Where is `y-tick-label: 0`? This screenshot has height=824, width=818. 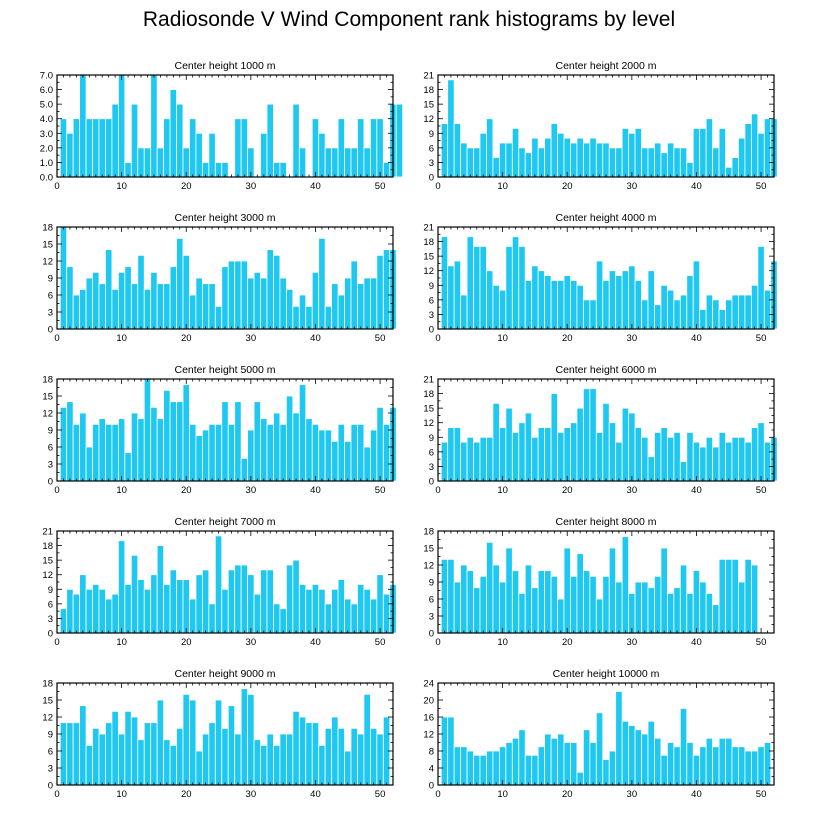 y-tick-label: 0 is located at coordinates (431, 330).